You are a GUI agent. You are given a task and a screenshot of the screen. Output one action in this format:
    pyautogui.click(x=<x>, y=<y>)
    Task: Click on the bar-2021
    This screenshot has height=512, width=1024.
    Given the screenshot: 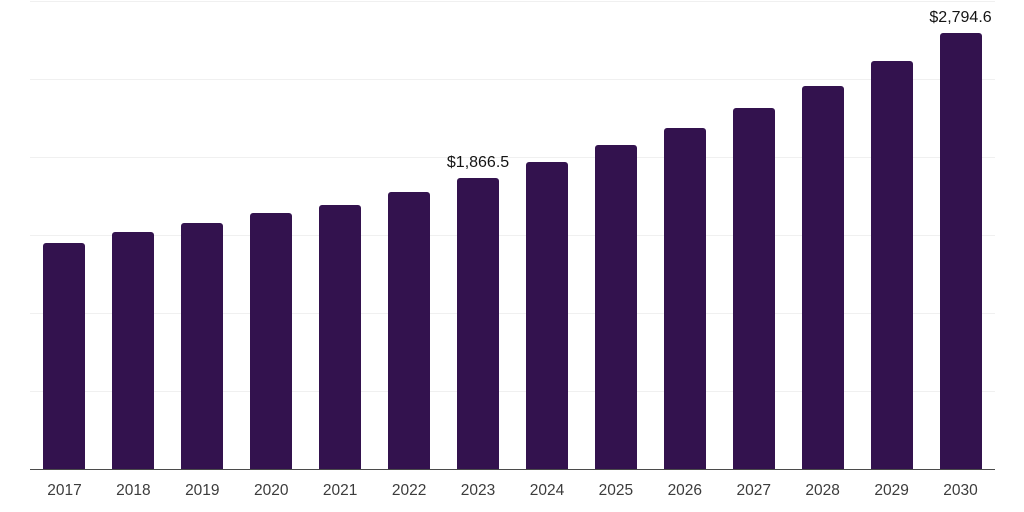 What is the action you would take?
    pyautogui.click(x=340, y=337)
    